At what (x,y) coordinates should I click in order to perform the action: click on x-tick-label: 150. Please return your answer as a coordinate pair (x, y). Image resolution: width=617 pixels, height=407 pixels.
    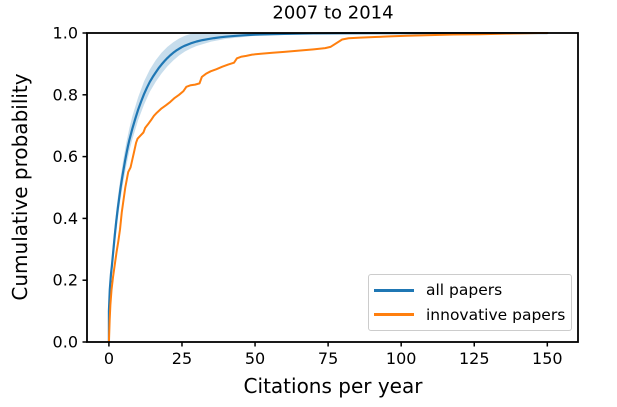
    Looking at the image, I should click on (547, 358).